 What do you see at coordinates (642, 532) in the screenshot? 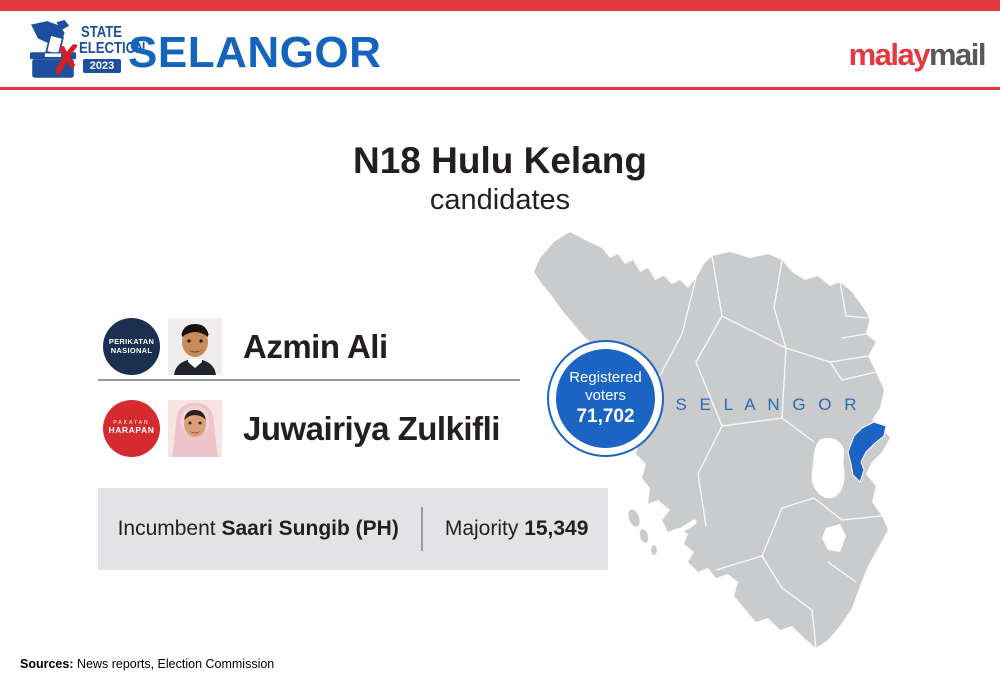
I see `coastal-islands` at bounding box center [642, 532].